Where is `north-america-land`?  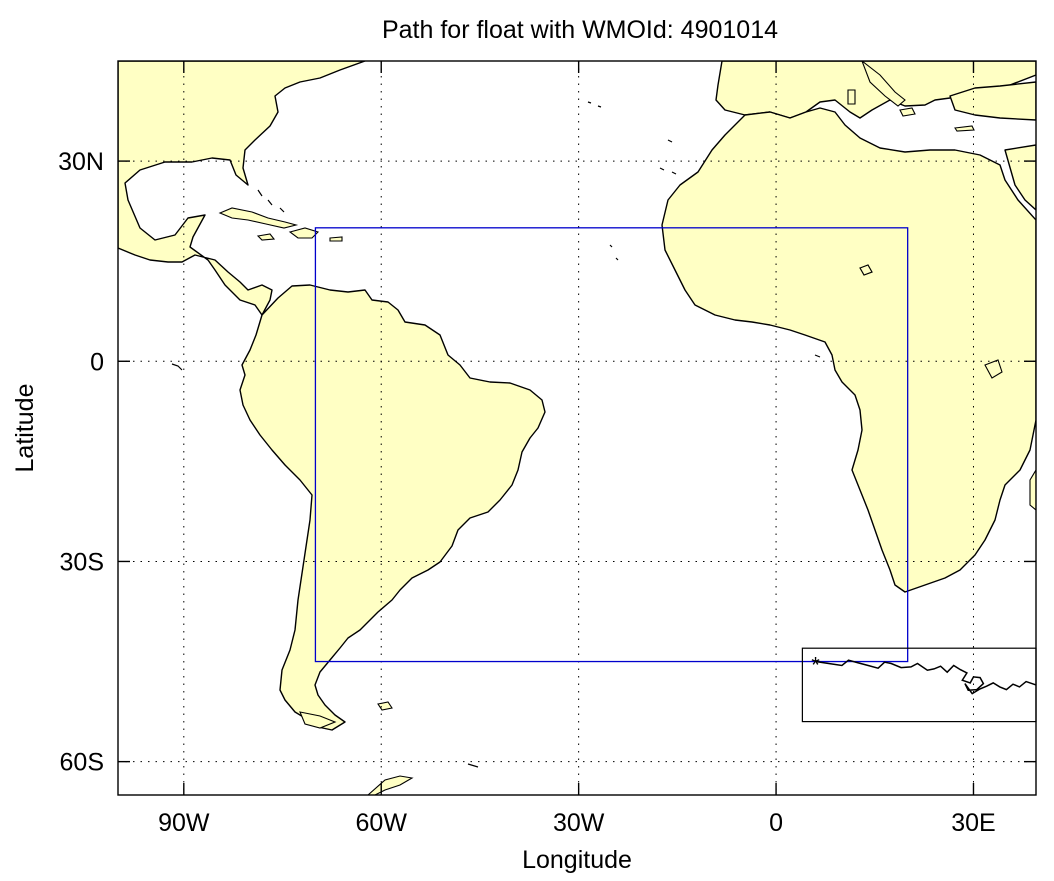
north-america-land is located at coordinates (242, 188).